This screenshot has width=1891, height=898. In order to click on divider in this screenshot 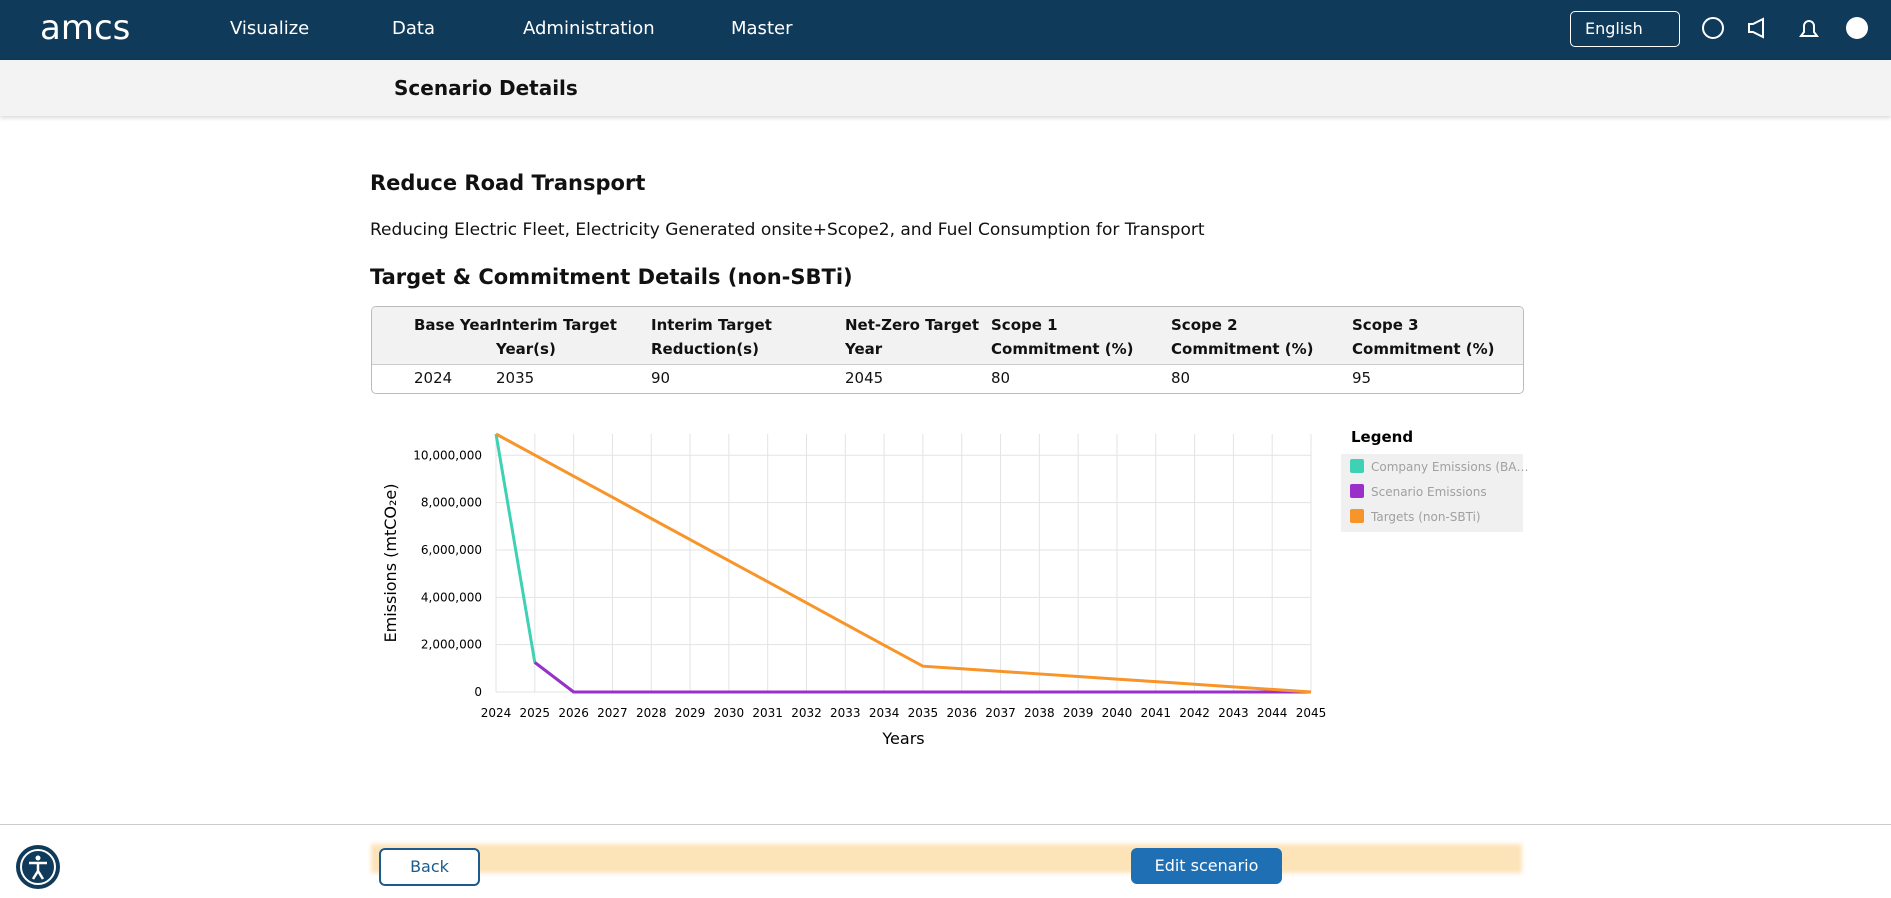, I will do `click(945, 824)`.